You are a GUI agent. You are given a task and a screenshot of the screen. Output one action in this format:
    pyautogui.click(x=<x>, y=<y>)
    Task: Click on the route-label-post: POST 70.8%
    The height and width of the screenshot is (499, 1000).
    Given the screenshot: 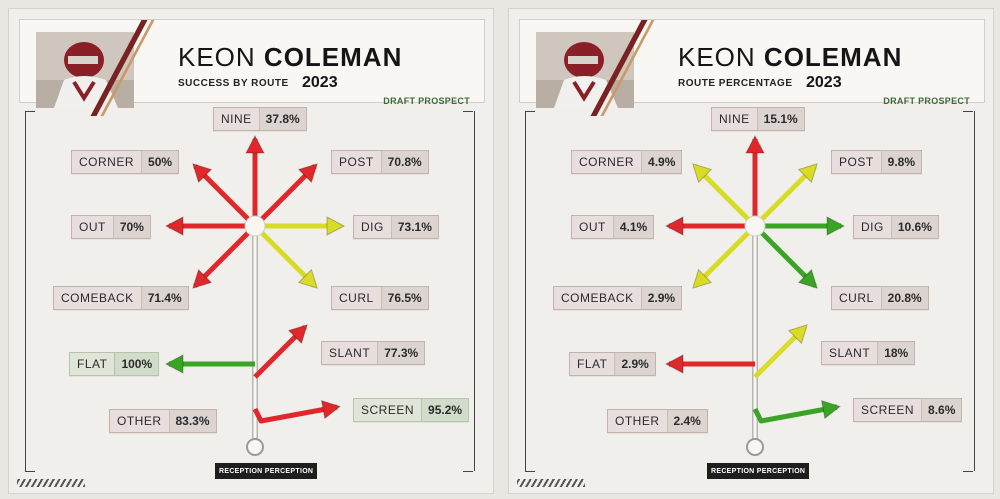 What is the action you would take?
    pyautogui.click(x=380, y=162)
    